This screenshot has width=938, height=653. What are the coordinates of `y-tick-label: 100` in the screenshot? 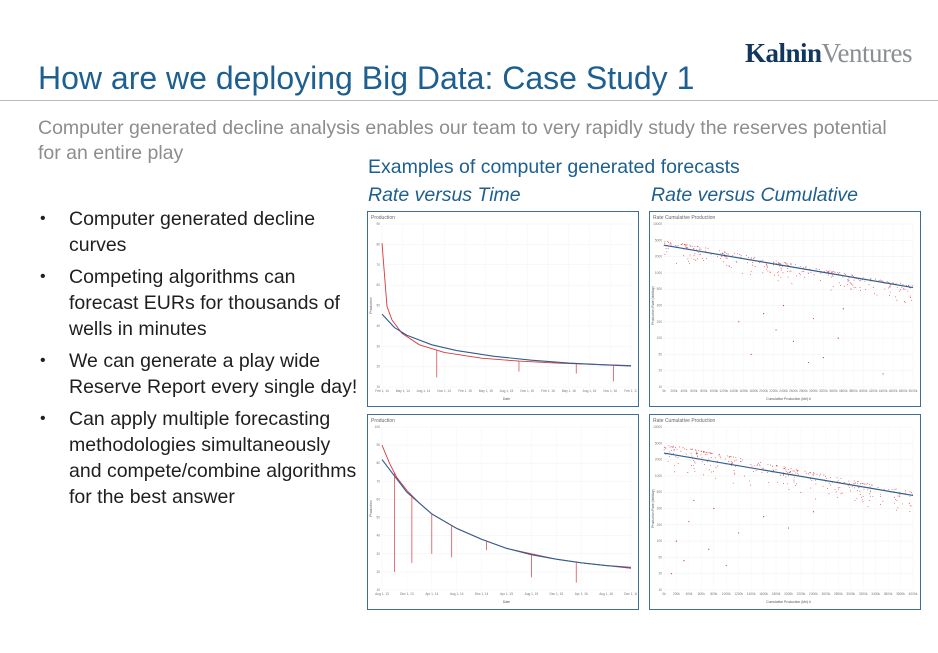 It's located at (660, 338).